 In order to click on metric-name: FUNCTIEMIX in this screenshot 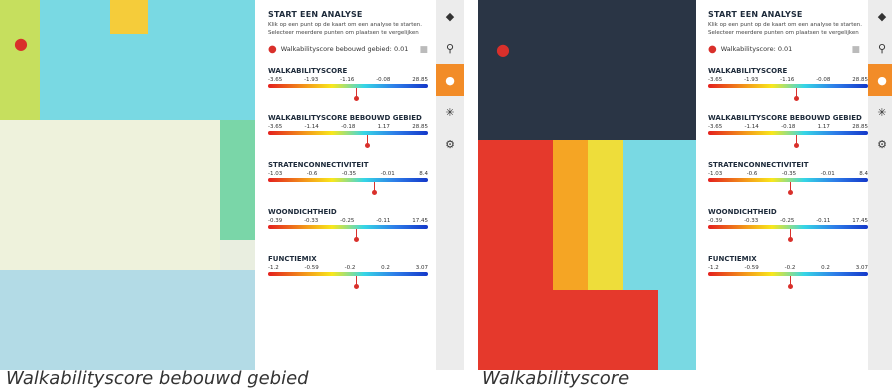, I will do `click(292, 259)`.